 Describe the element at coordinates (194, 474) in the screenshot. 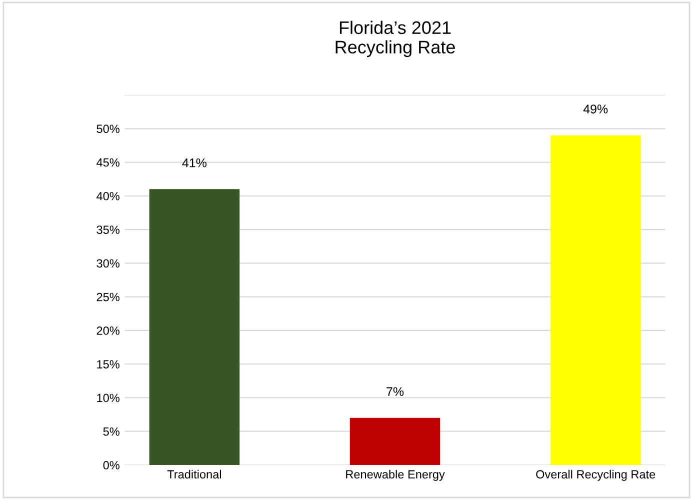

I see `x-tick-label: Traditional` at that location.